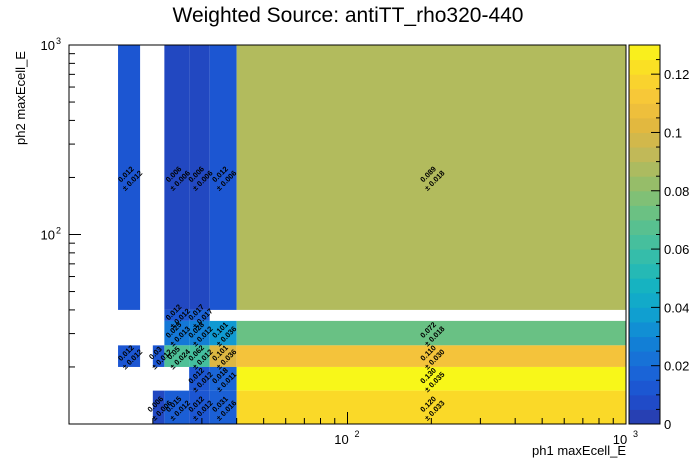 The image size is (696, 472). Describe the element at coordinates (673, 132) in the screenshot. I see `colorbar-tick-label: 0.1` at that location.